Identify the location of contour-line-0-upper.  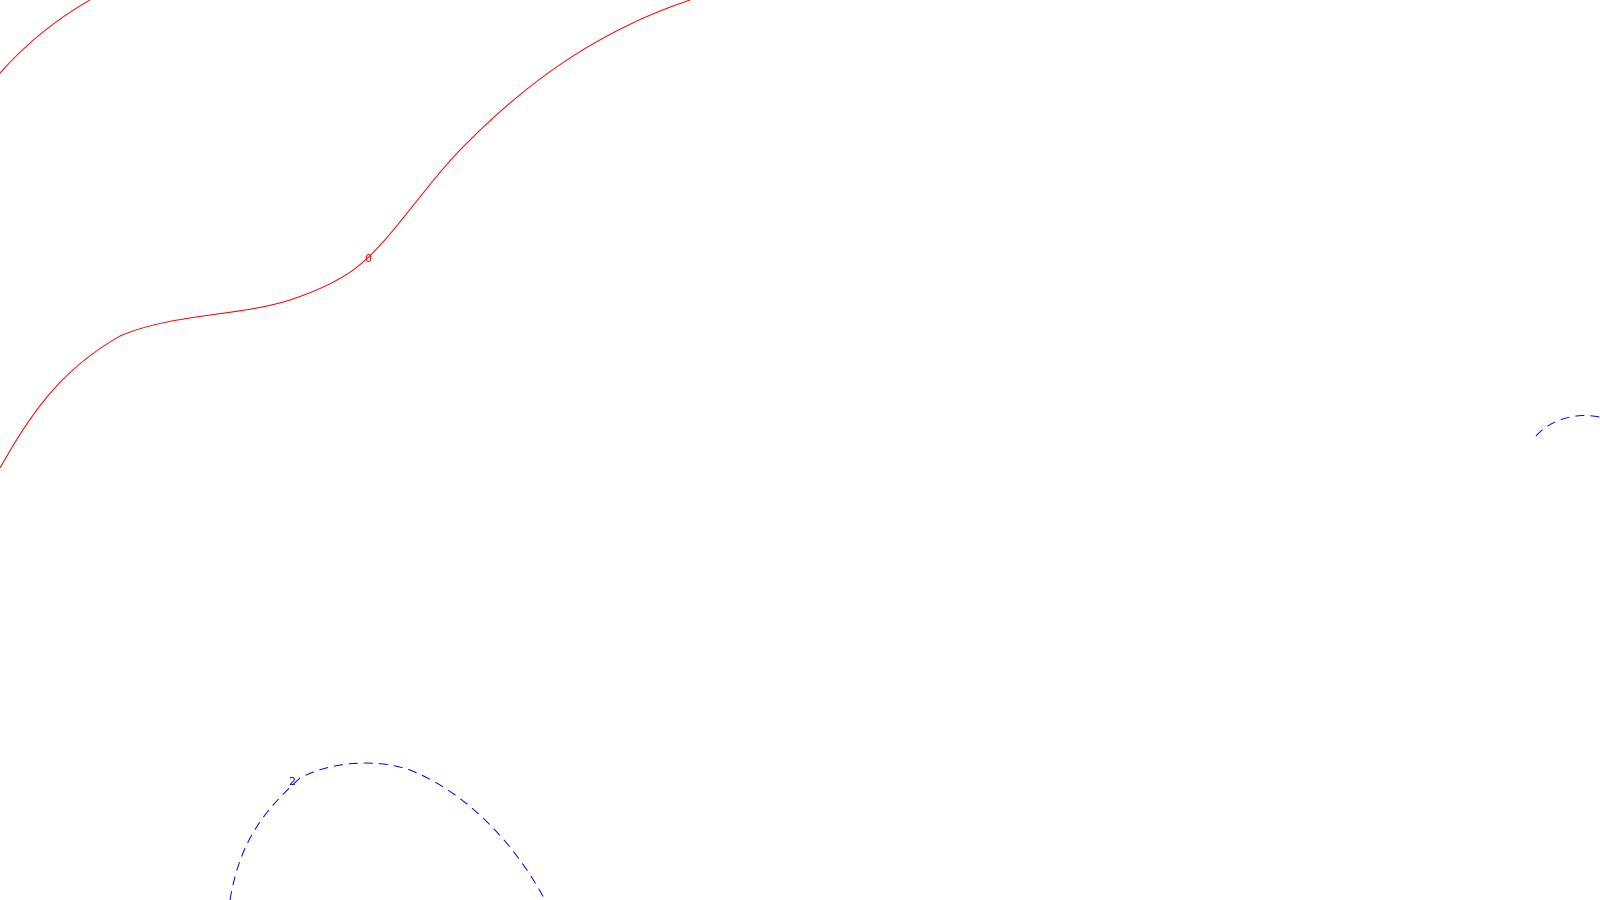
(45, 37).